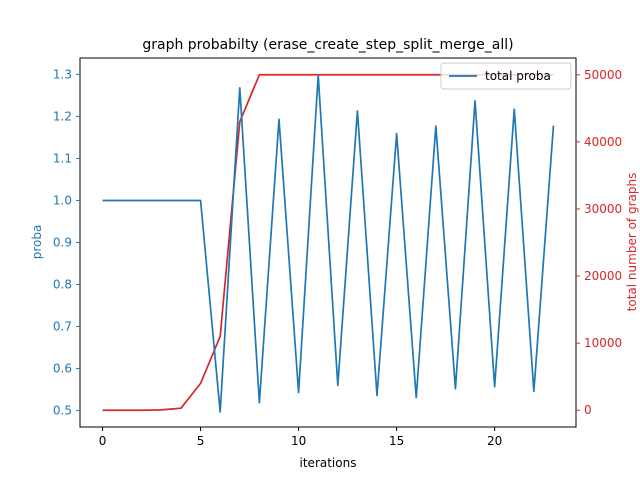 The width and height of the screenshot is (640, 484). What do you see at coordinates (201, 441) in the screenshot?
I see `x-tick-label: 5` at bounding box center [201, 441].